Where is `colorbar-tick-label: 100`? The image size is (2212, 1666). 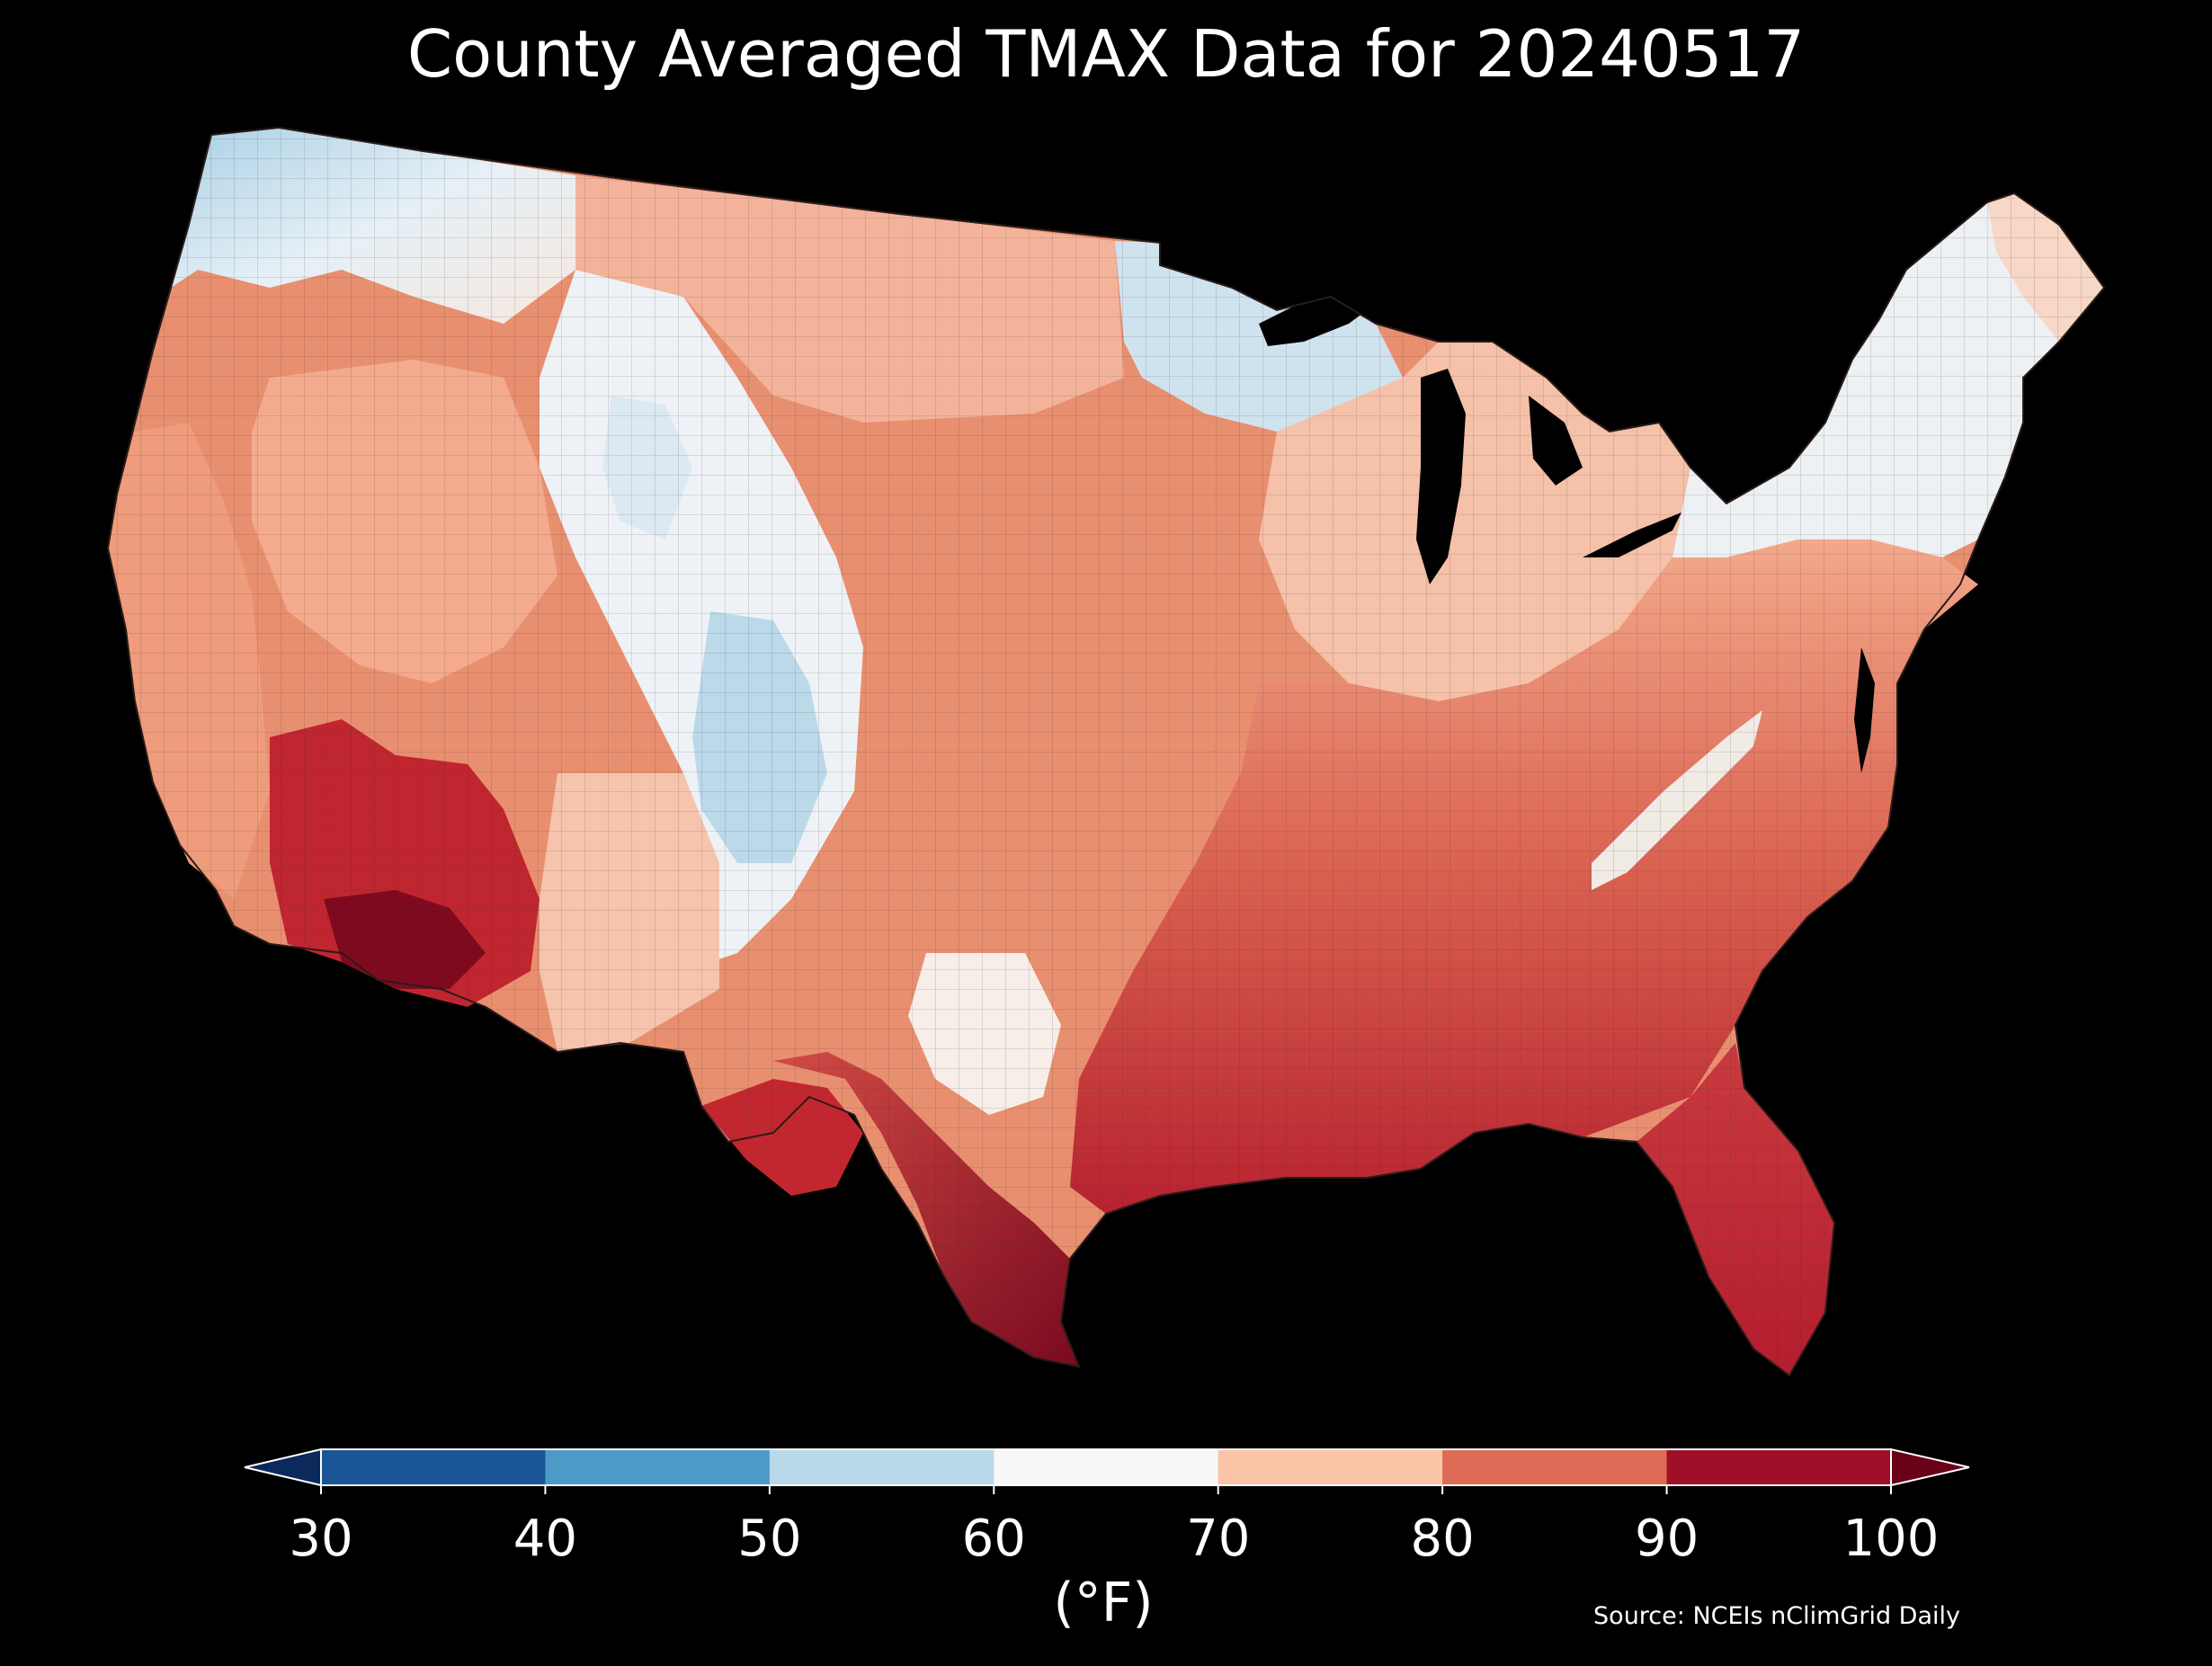 colorbar-tick-label: 100 is located at coordinates (1891, 1539).